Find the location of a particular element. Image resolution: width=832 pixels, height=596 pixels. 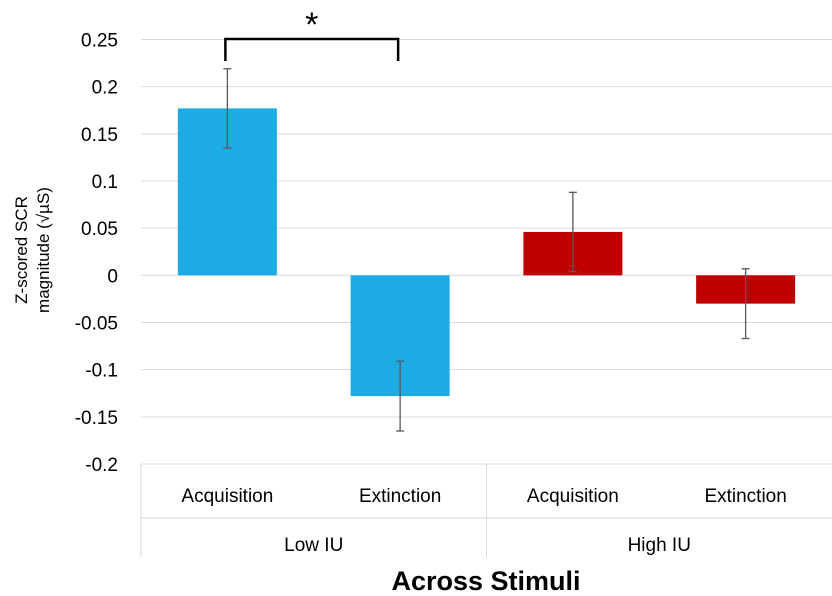

y-tick-label: 0.25 is located at coordinates (99, 41).